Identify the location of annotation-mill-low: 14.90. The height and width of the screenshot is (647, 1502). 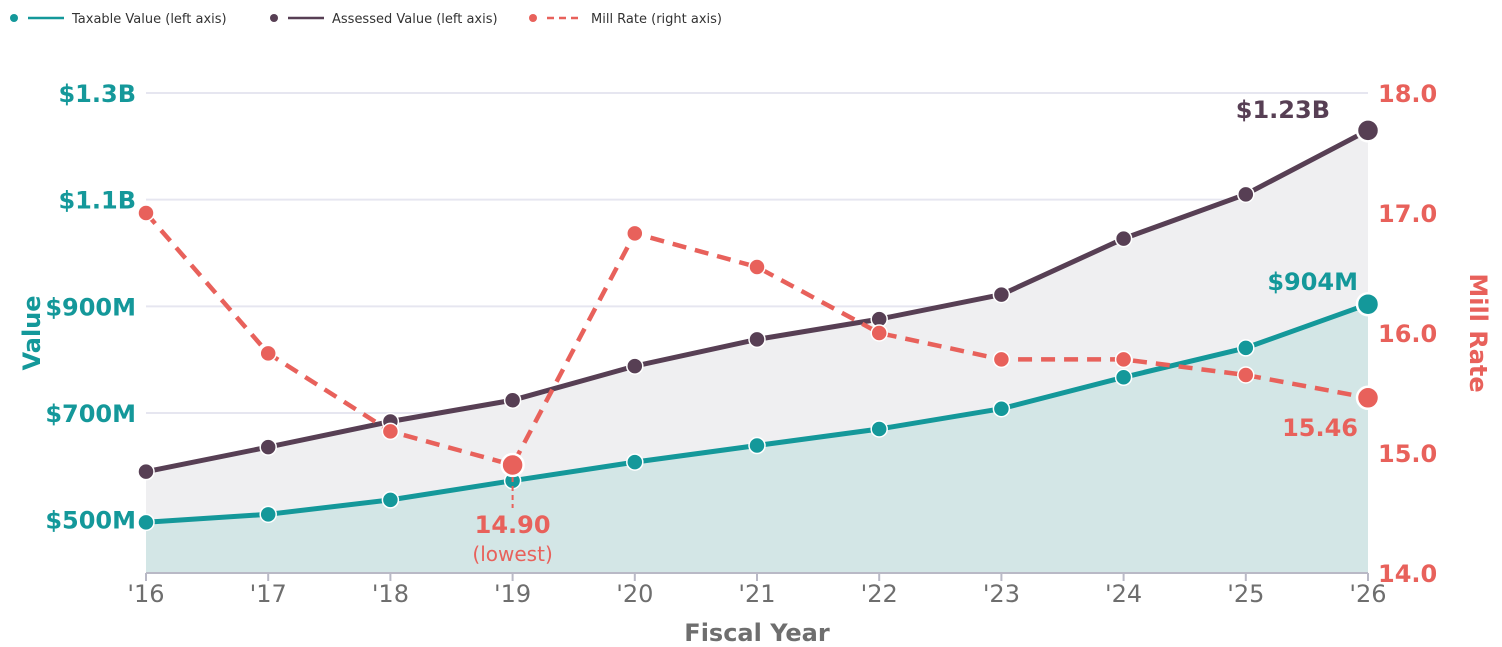
(513, 525).